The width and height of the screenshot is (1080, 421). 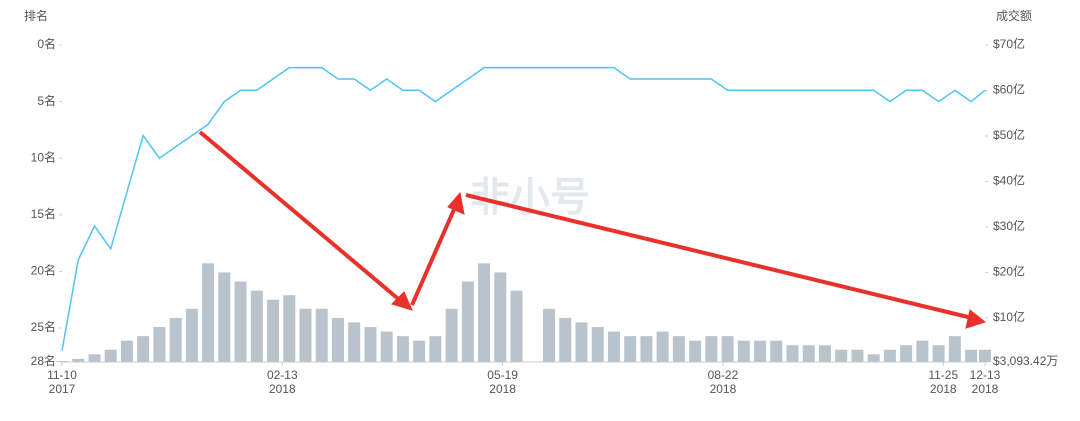 I want to click on x-tick-label: 11-10, so click(x=62, y=375).